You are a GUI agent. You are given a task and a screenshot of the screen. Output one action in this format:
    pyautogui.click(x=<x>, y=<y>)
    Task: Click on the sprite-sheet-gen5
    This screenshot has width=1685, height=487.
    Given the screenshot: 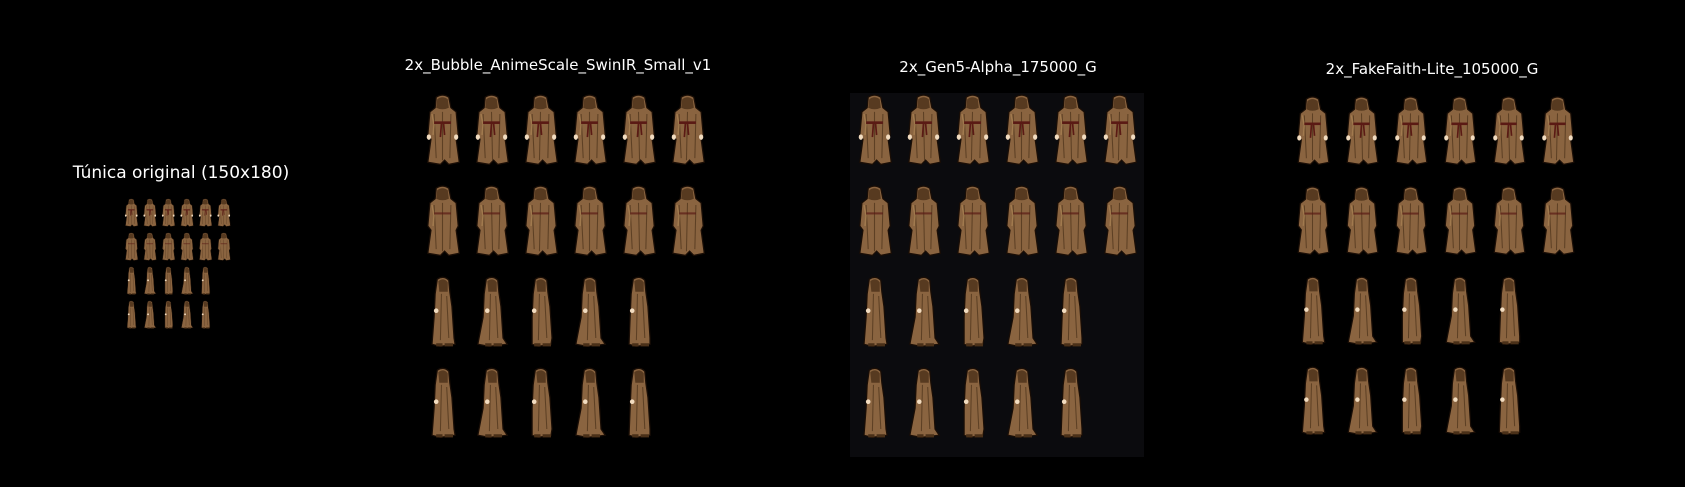 What is the action you would take?
    pyautogui.click(x=997, y=275)
    